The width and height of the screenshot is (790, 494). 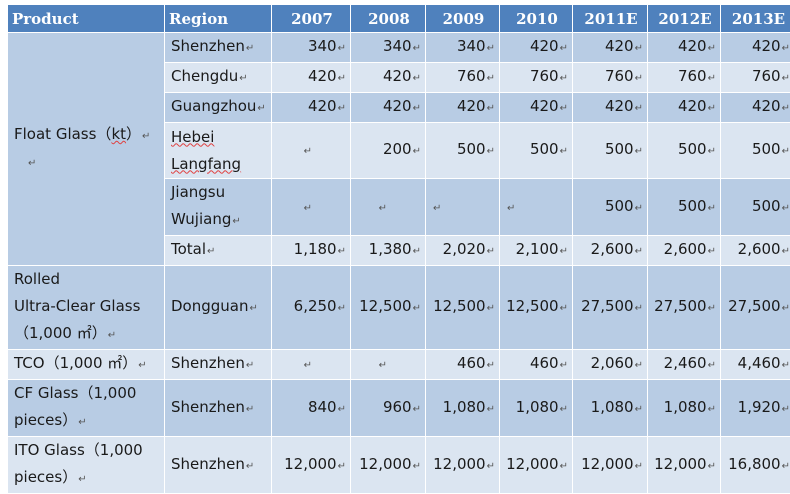 I want to click on value-cell: 16,800↵, so click(x=755, y=465).